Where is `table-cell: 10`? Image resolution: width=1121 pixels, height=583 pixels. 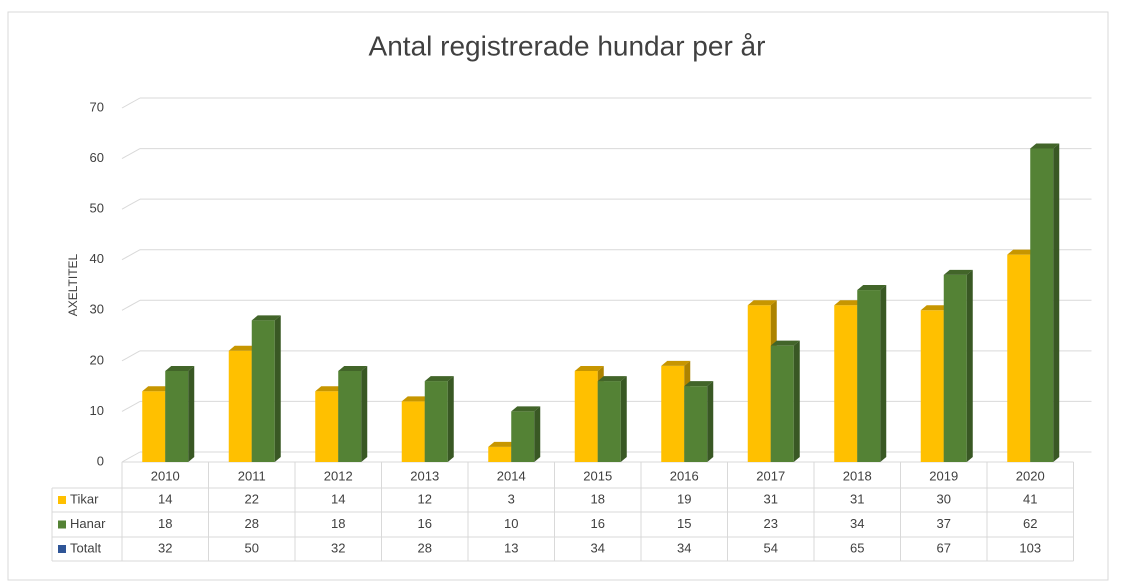 table-cell: 10 is located at coordinates (511, 523).